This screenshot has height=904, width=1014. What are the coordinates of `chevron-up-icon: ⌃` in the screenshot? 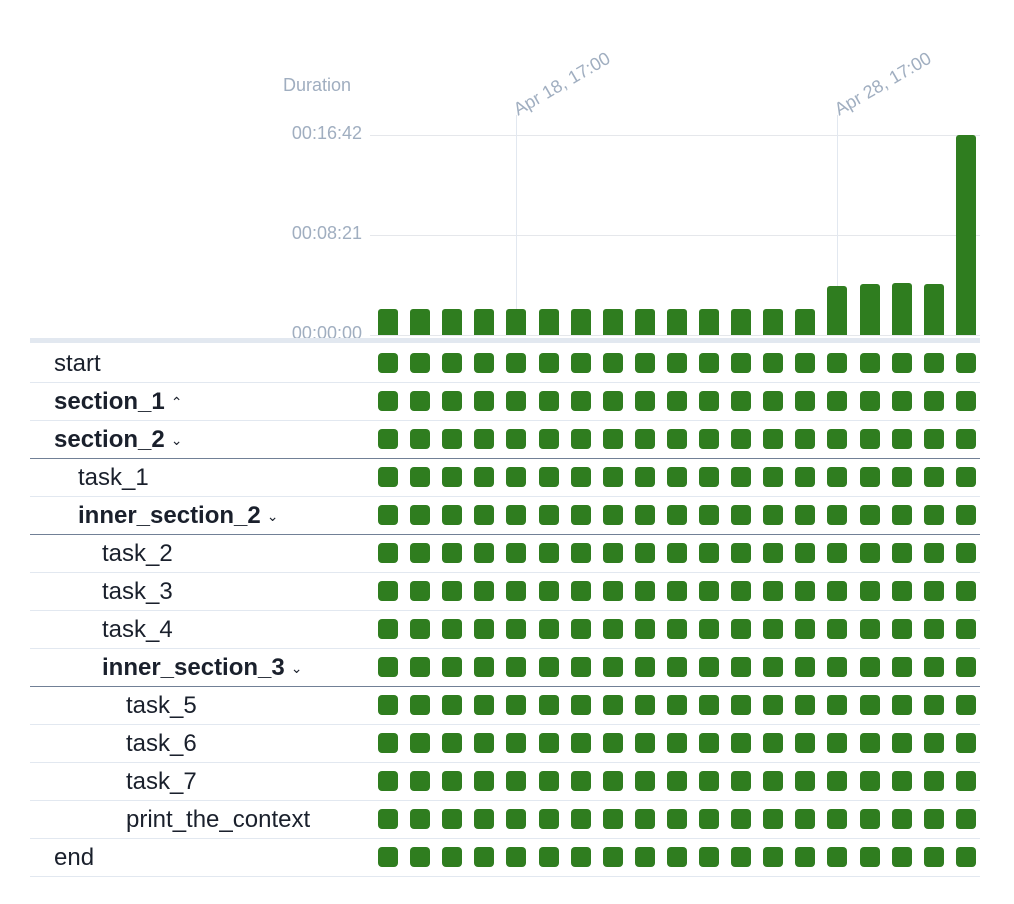 It's located at (176, 402).